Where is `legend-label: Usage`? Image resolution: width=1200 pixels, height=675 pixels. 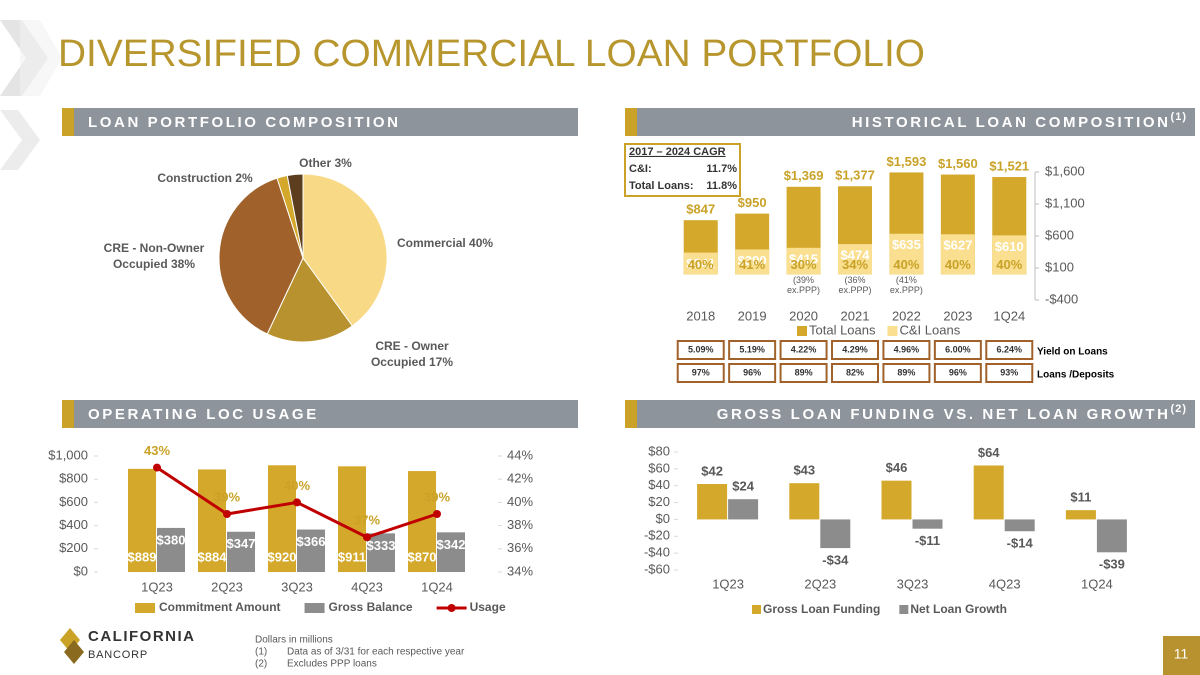
legend-label: Usage is located at coordinates (488, 607).